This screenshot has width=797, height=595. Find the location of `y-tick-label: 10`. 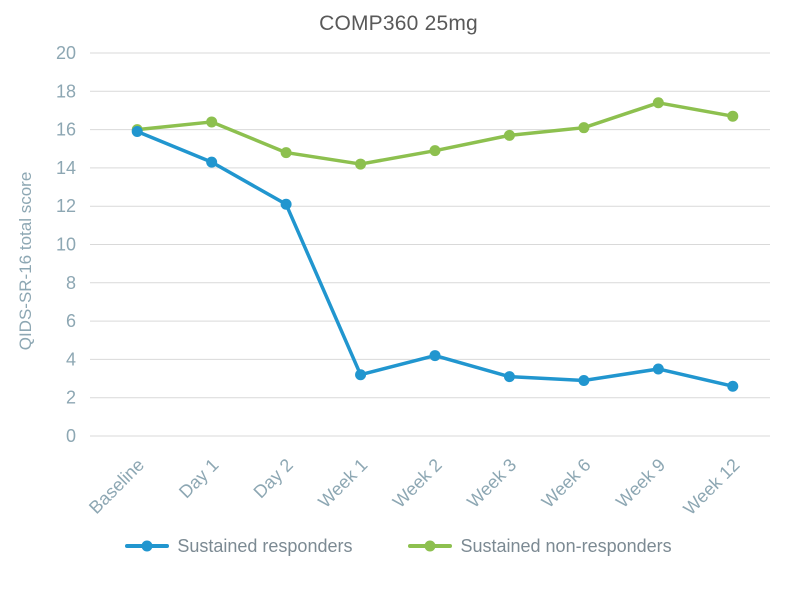

y-tick-label: 10 is located at coordinates (66, 245).